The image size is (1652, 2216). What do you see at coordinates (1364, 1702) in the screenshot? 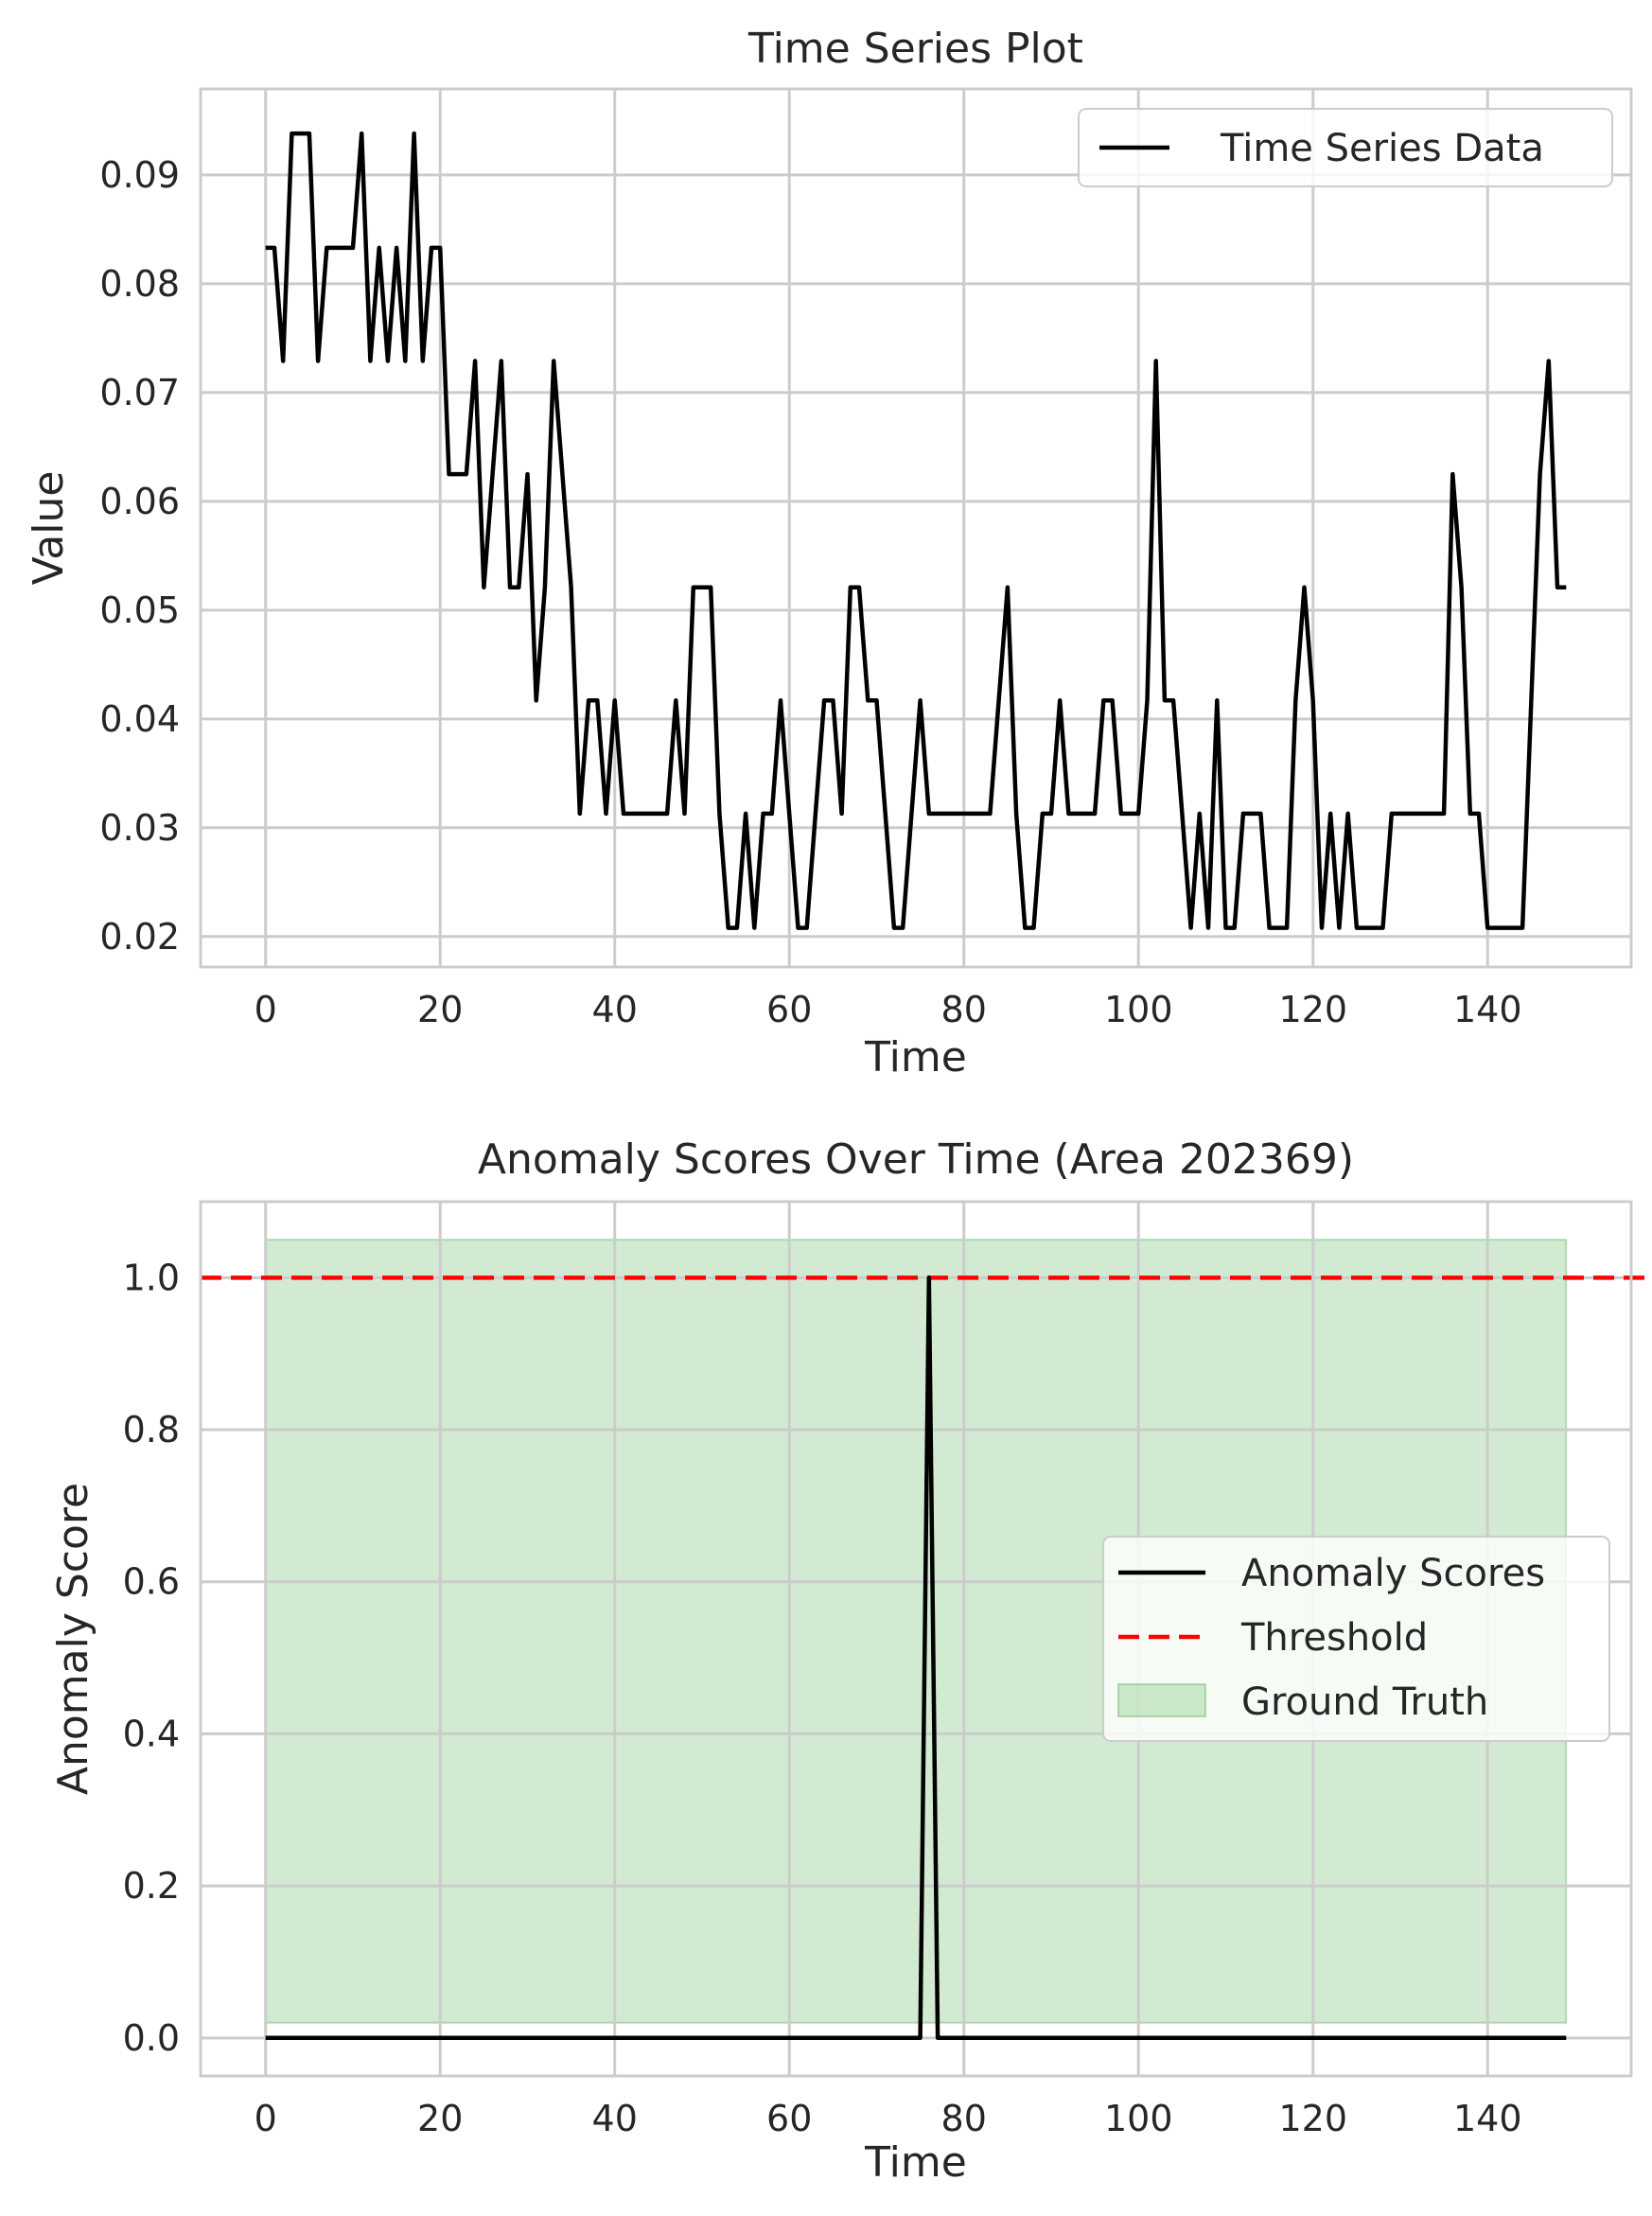
I see `legend-label-ground-truth: Ground Truth` at bounding box center [1364, 1702].